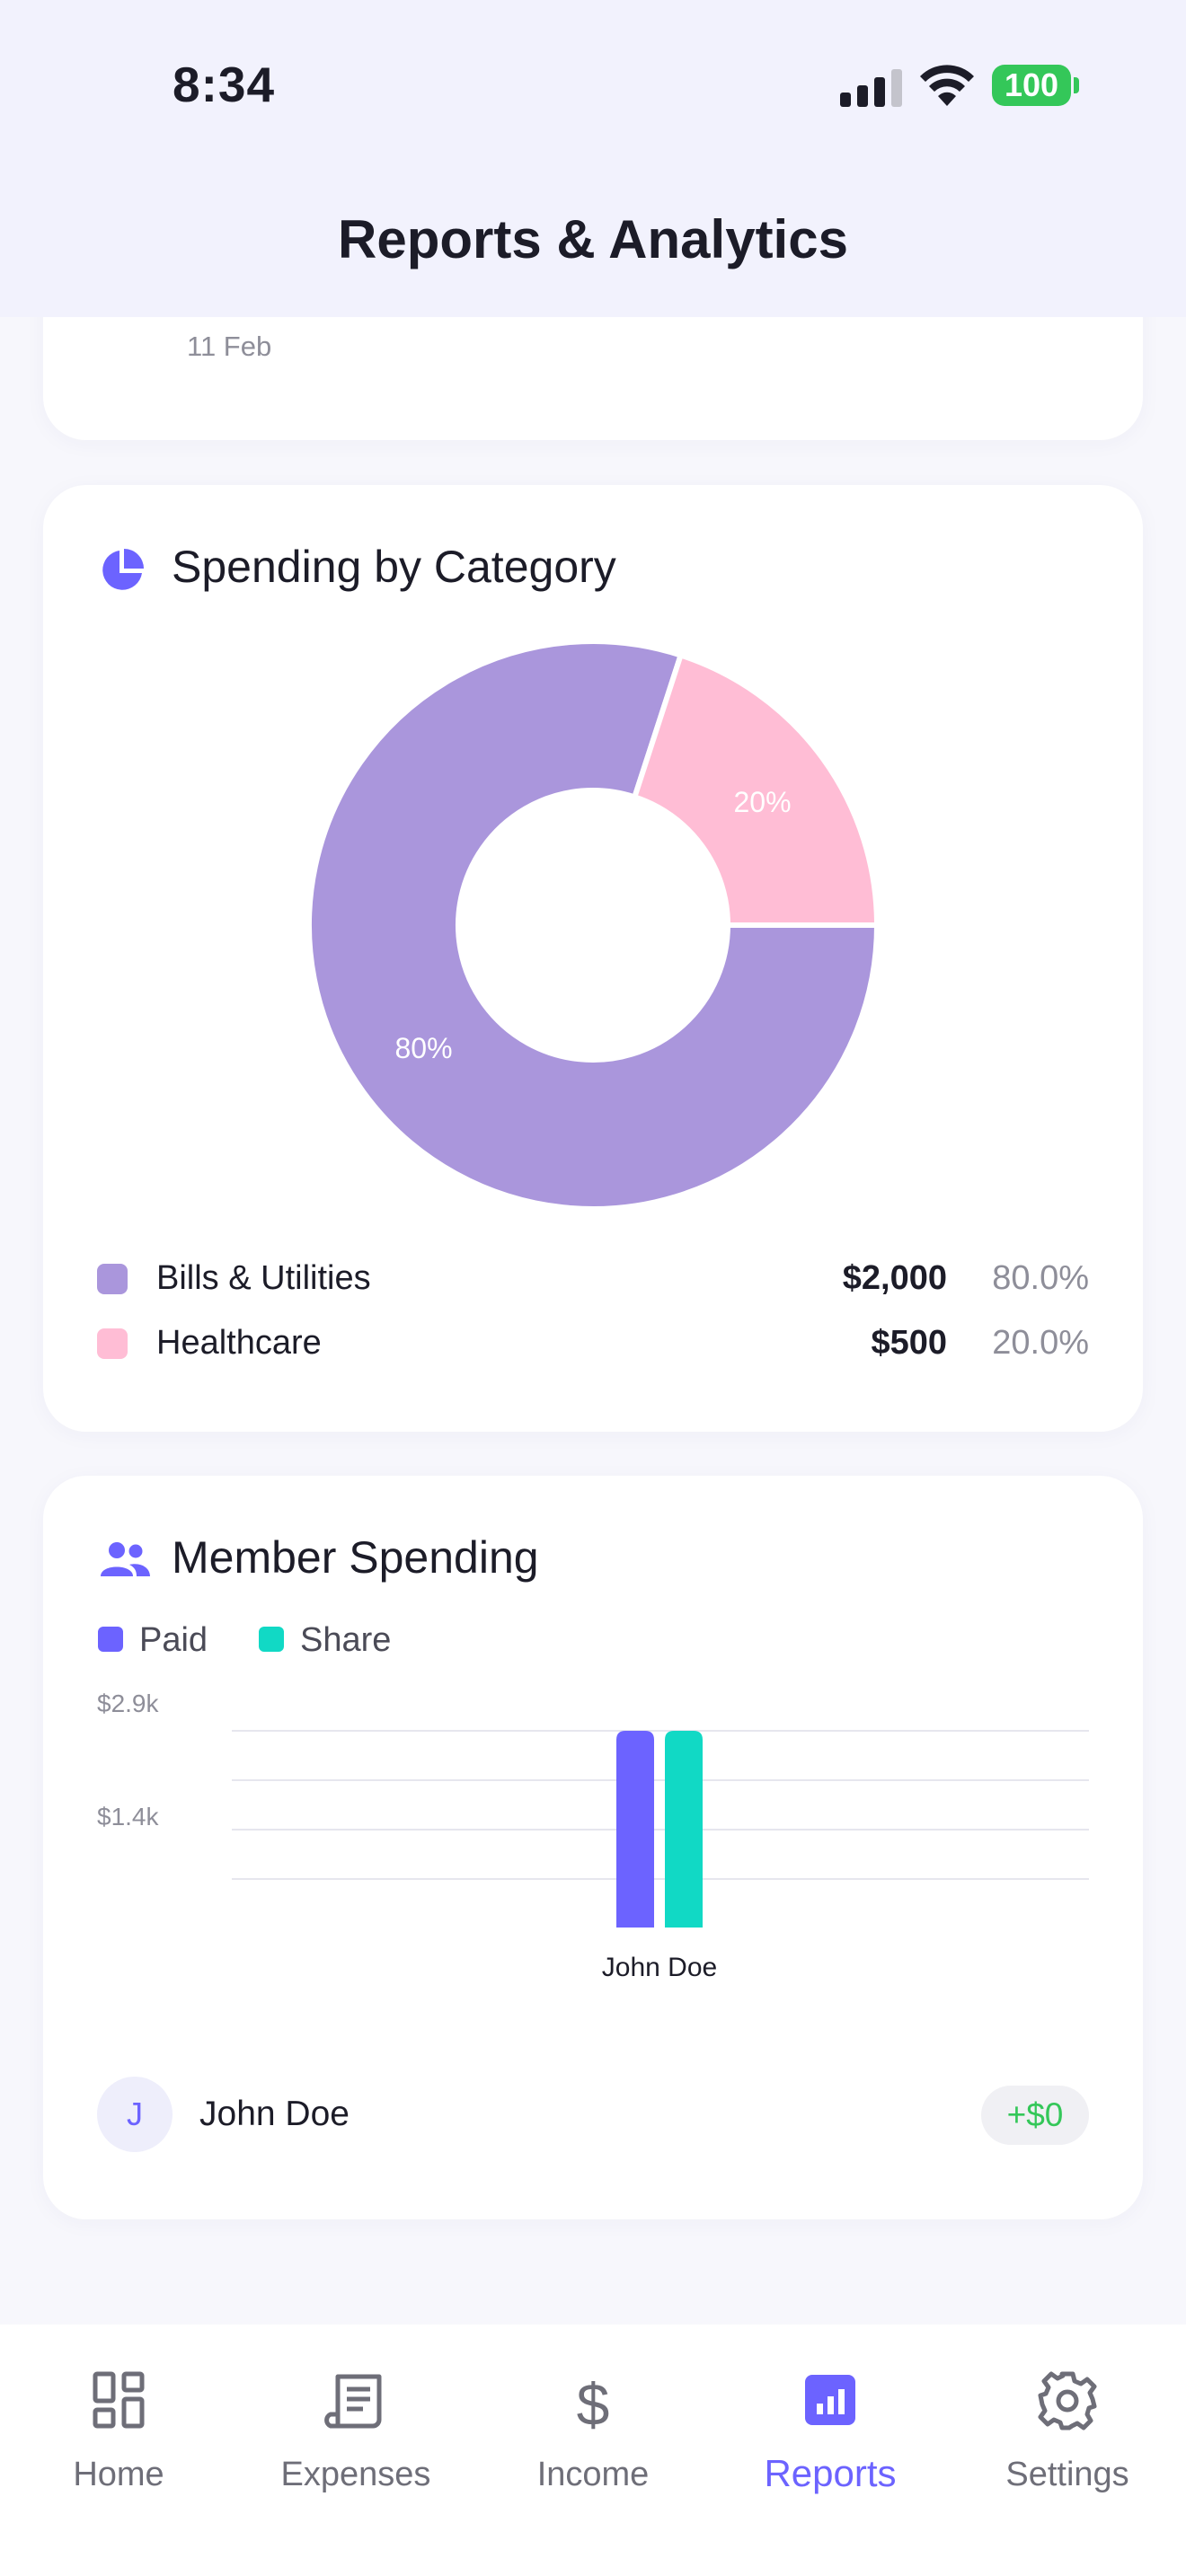 Image resolution: width=1186 pixels, height=2576 pixels. I want to click on legend-swatch-share, so click(271, 1639).